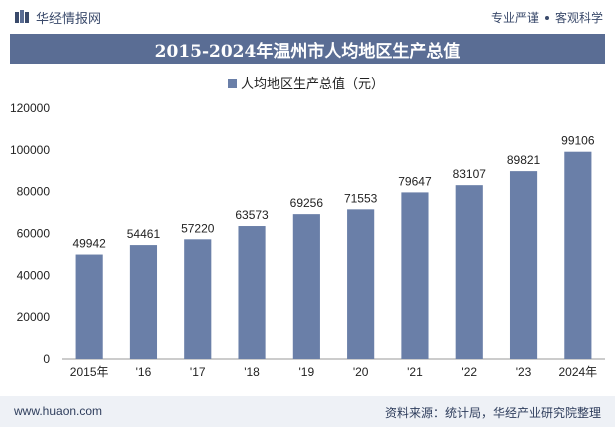  What do you see at coordinates (524, 372) in the screenshot?
I see `x-tick-label: '23` at bounding box center [524, 372].